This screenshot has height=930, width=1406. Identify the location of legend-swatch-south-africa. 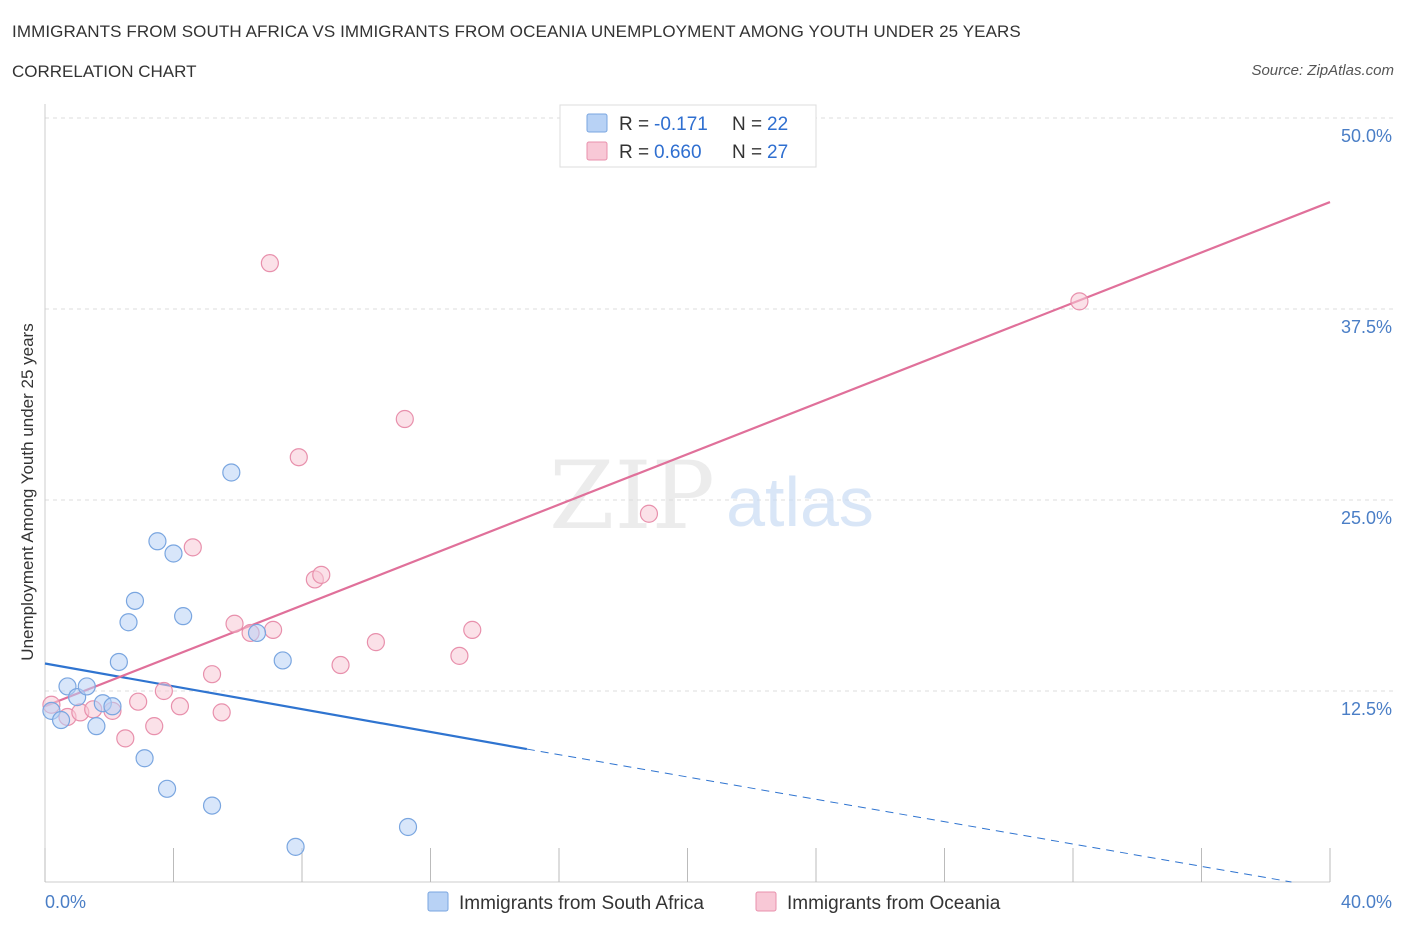
(597, 123).